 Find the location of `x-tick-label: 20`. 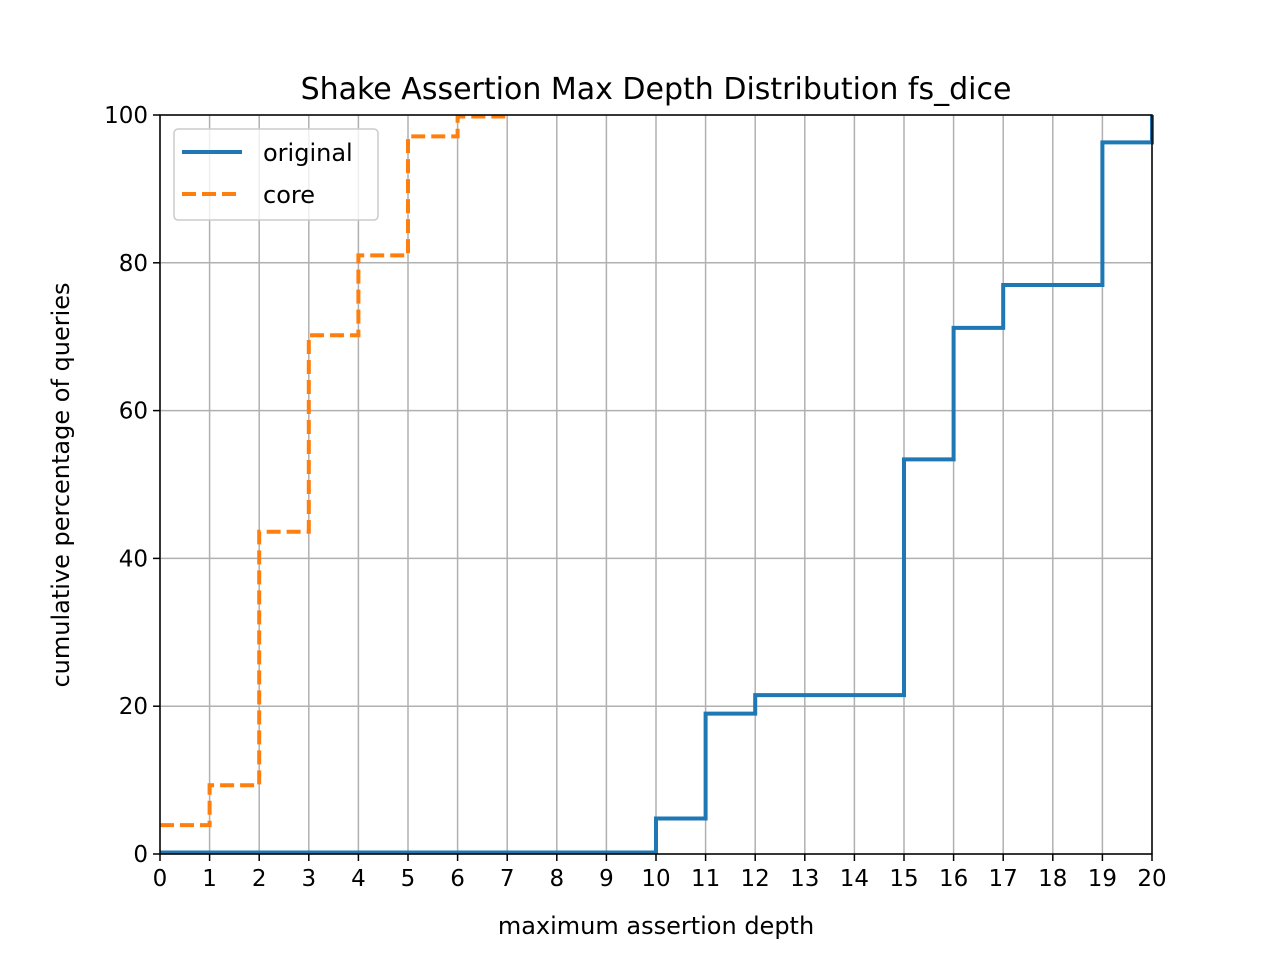

x-tick-label: 20 is located at coordinates (1151, 879).